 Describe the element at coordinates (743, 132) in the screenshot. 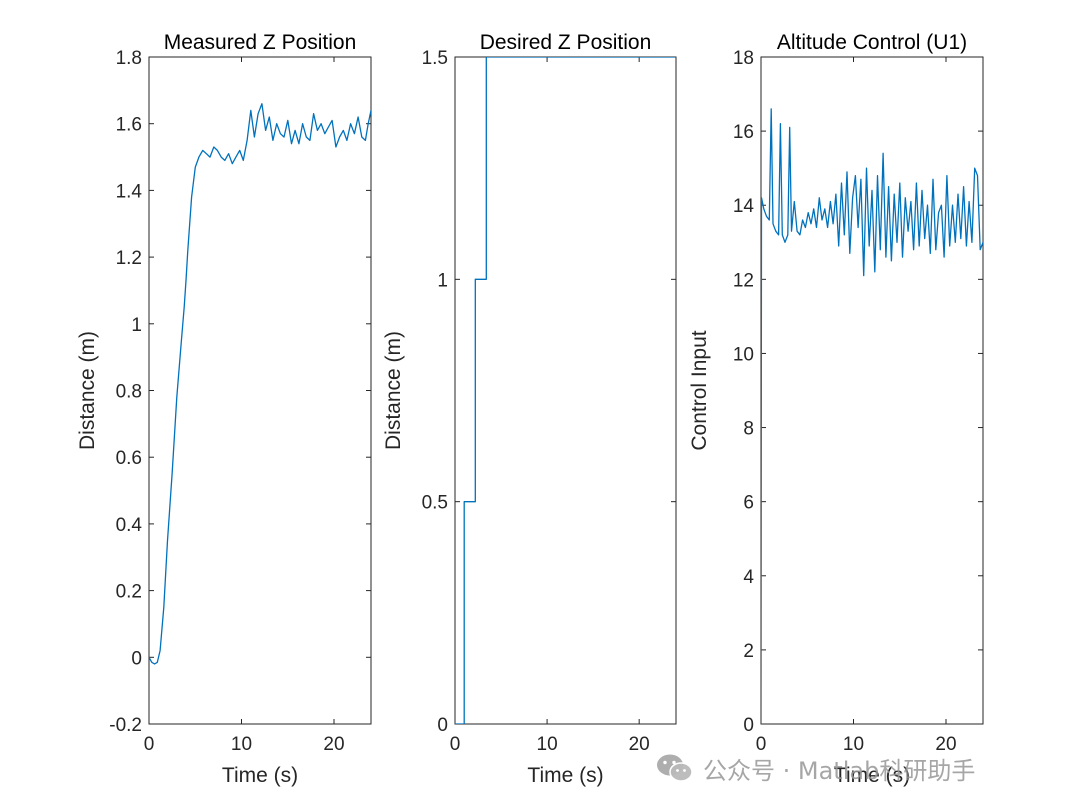

I see `y-tick-label: 16` at that location.